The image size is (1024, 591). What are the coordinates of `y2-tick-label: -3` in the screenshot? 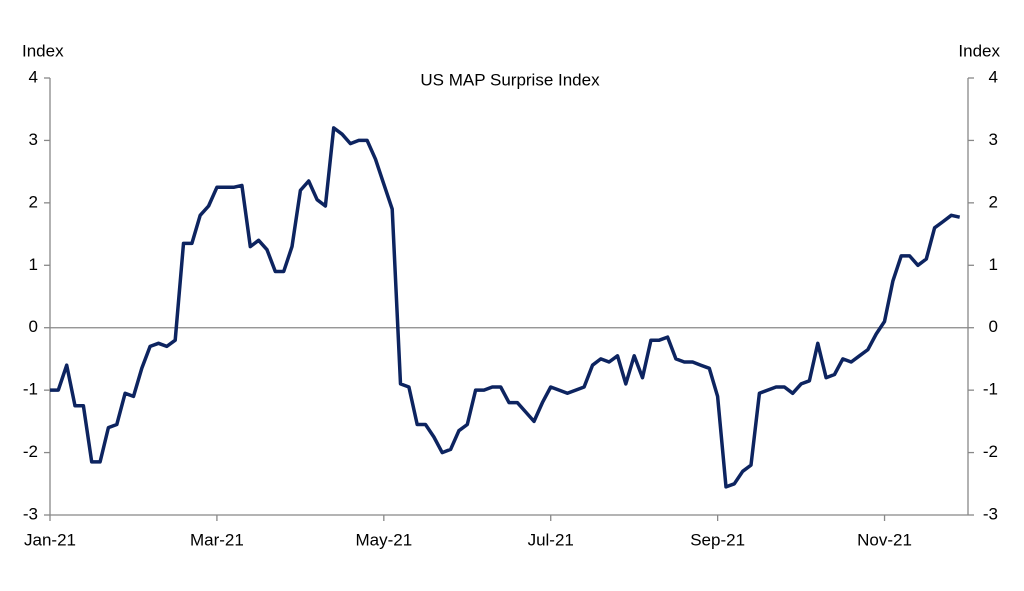 It's located at (990, 513).